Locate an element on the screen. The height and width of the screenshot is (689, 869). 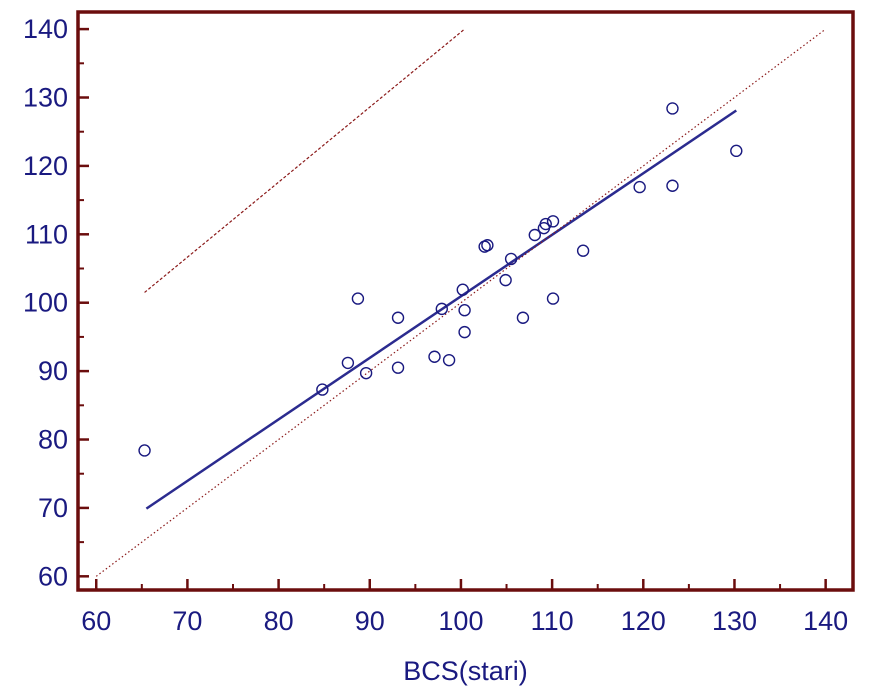
x-axis-title: BCS(stari) is located at coordinates (465, 671).